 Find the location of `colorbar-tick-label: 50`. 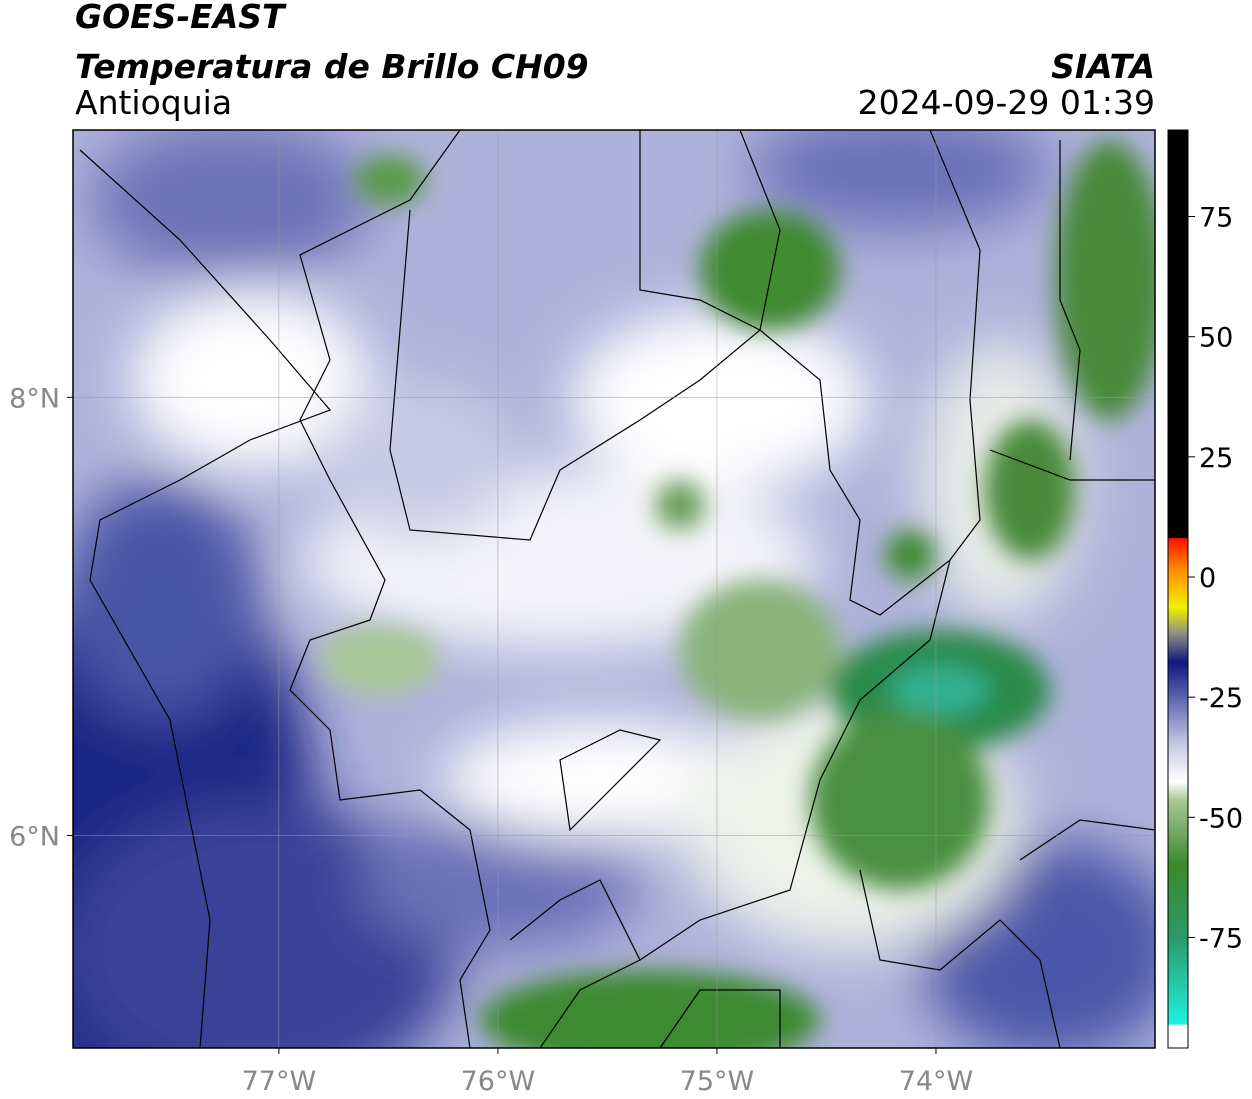

colorbar-tick-label: 50 is located at coordinates (1216, 338).